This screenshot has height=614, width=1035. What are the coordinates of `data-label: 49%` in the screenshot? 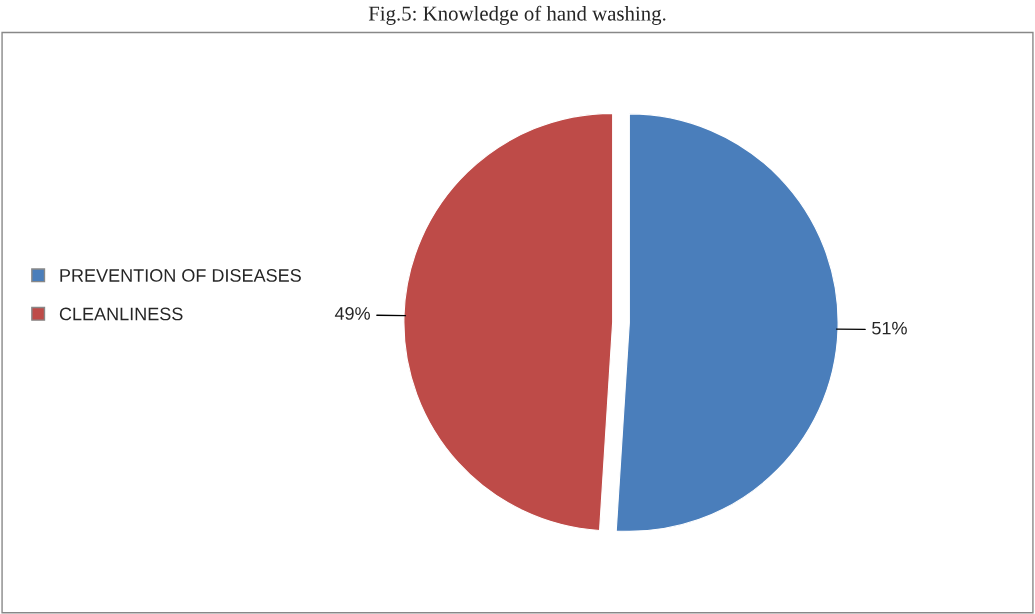 It's located at (352, 313).